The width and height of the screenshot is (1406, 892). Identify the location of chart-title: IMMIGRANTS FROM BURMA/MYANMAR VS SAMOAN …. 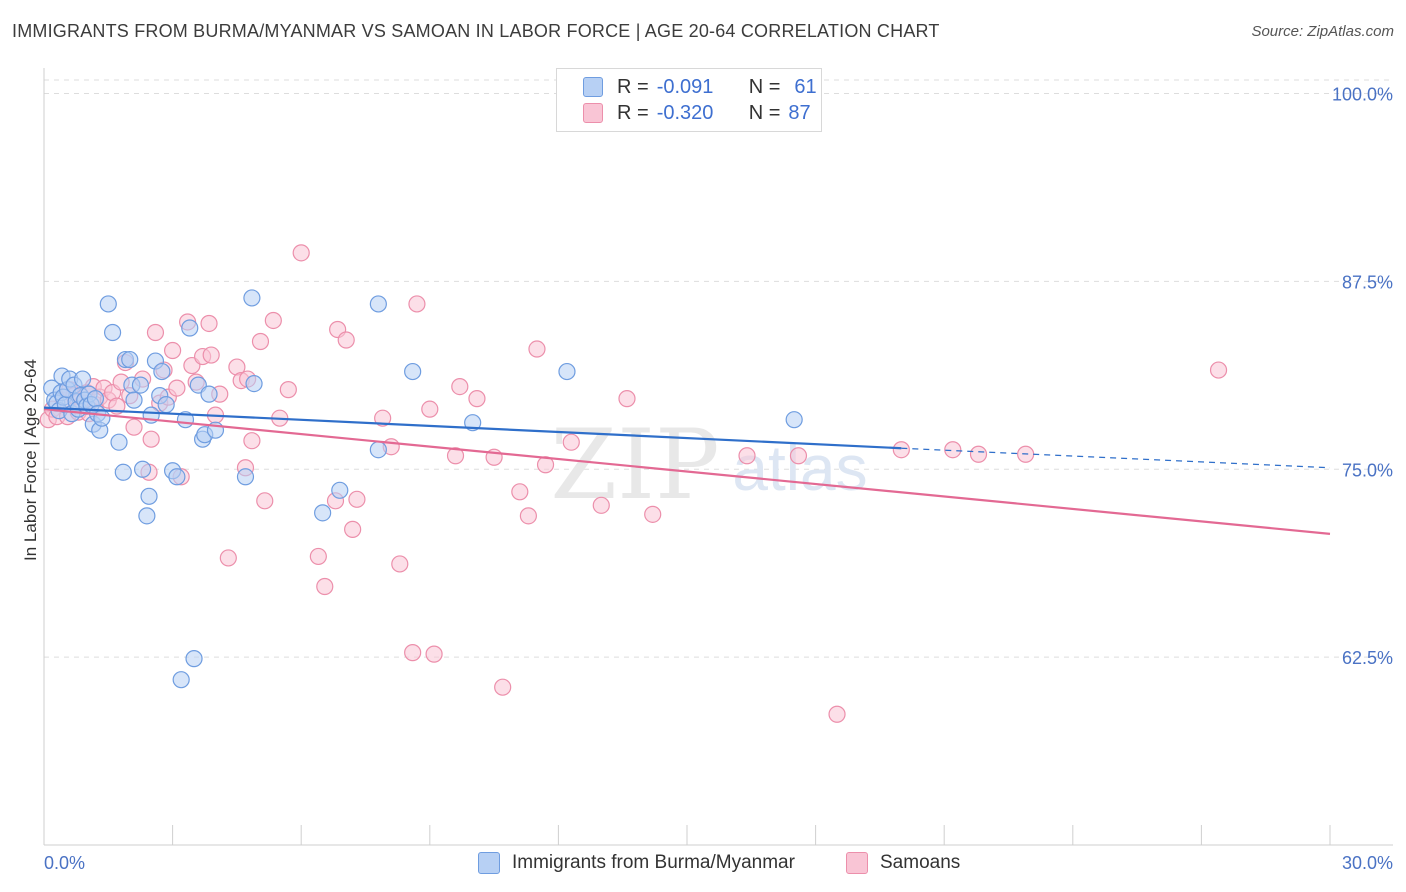
(476, 31).